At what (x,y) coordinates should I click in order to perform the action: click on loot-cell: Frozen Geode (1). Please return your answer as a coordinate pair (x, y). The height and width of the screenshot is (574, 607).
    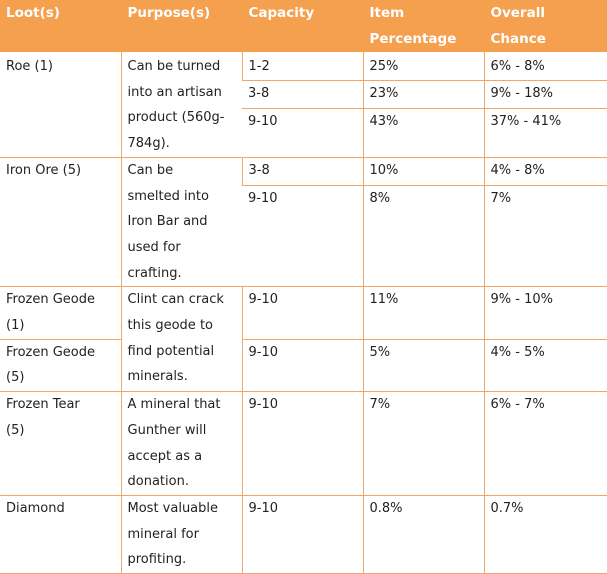
    Looking at the image, I should click on (60, 313).